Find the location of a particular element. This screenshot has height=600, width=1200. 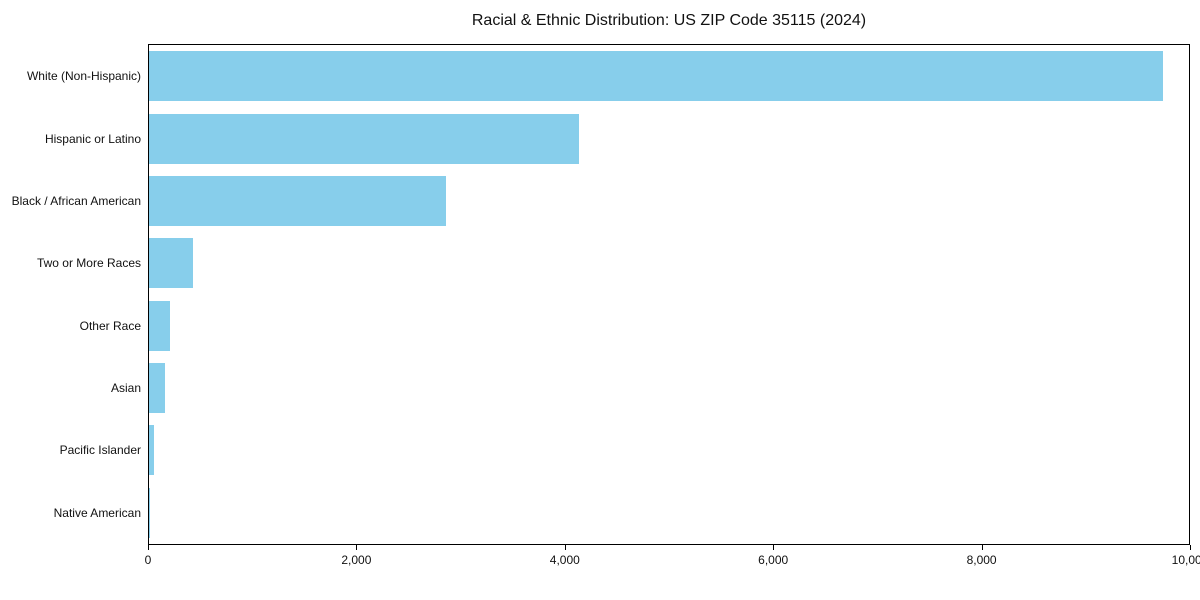

y-axis-label: Two or More Races is located at coordinates (88, 263).